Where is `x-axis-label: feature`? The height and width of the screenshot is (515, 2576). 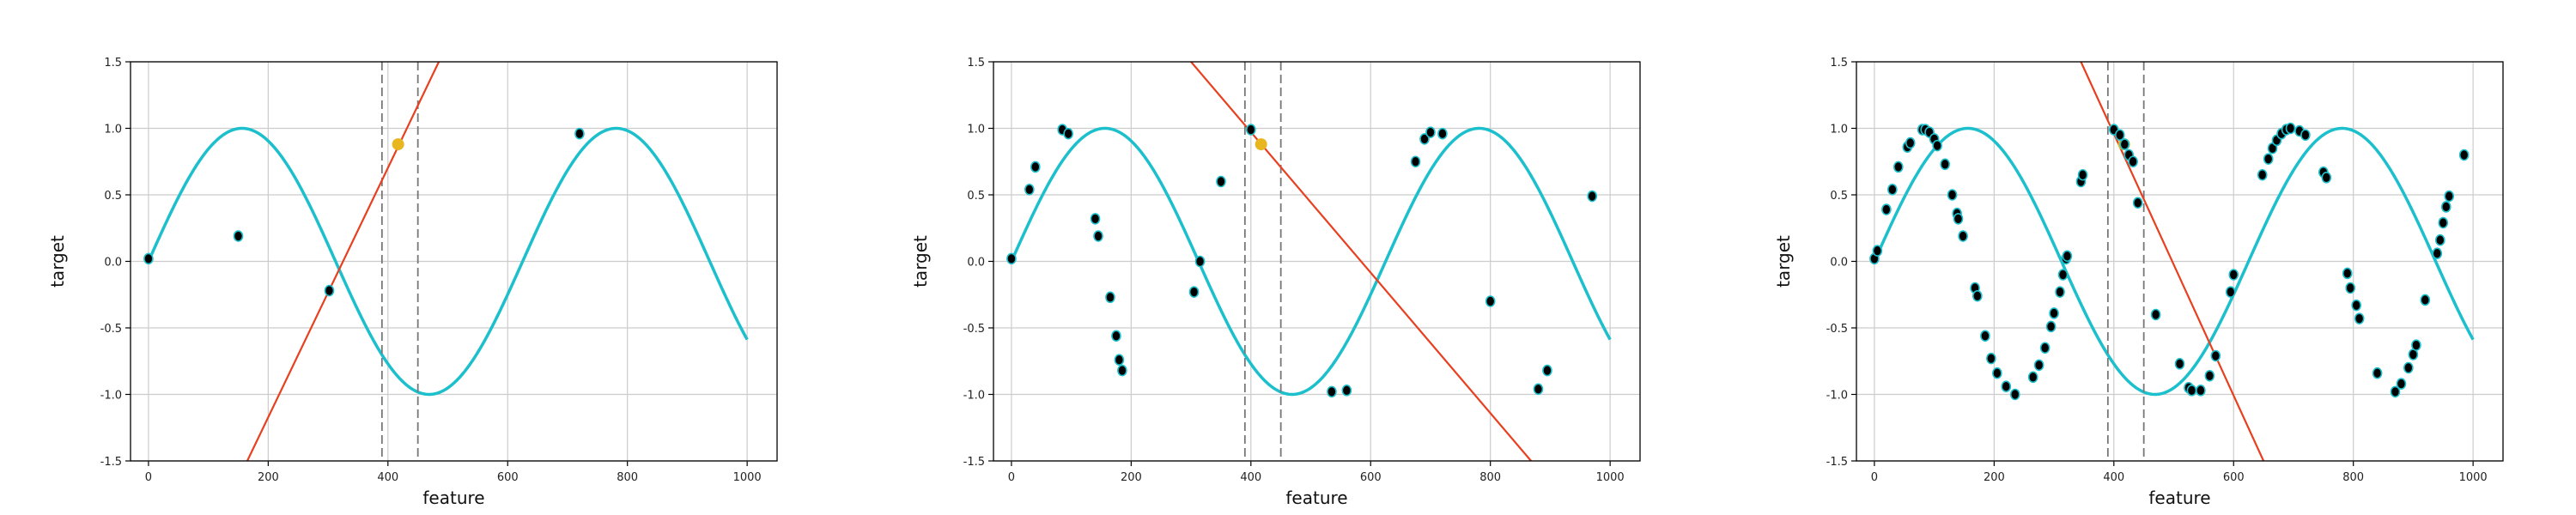 x-axis-label: feature is located at coordinates (453, 498).